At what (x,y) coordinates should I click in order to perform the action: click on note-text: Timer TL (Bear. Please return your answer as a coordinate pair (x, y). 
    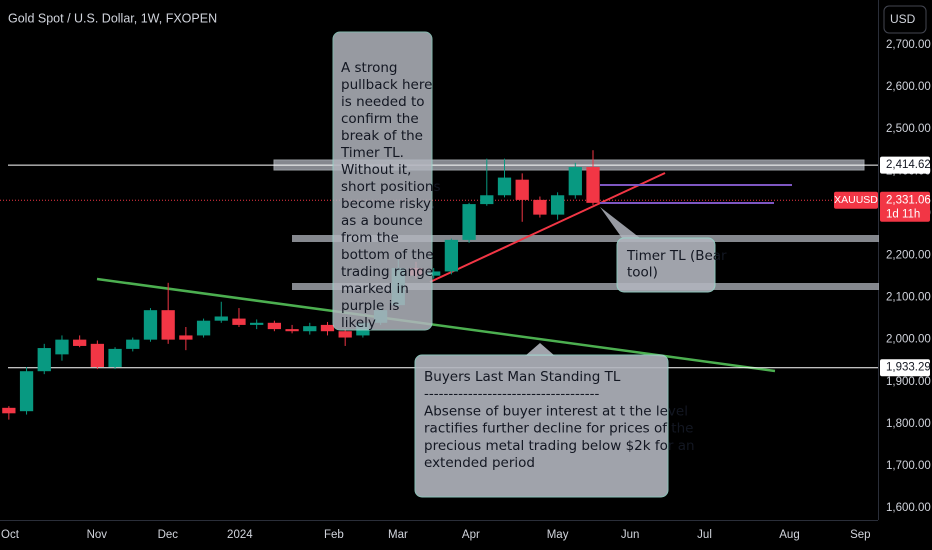
    Looking at the image, I should click on (676, 256).